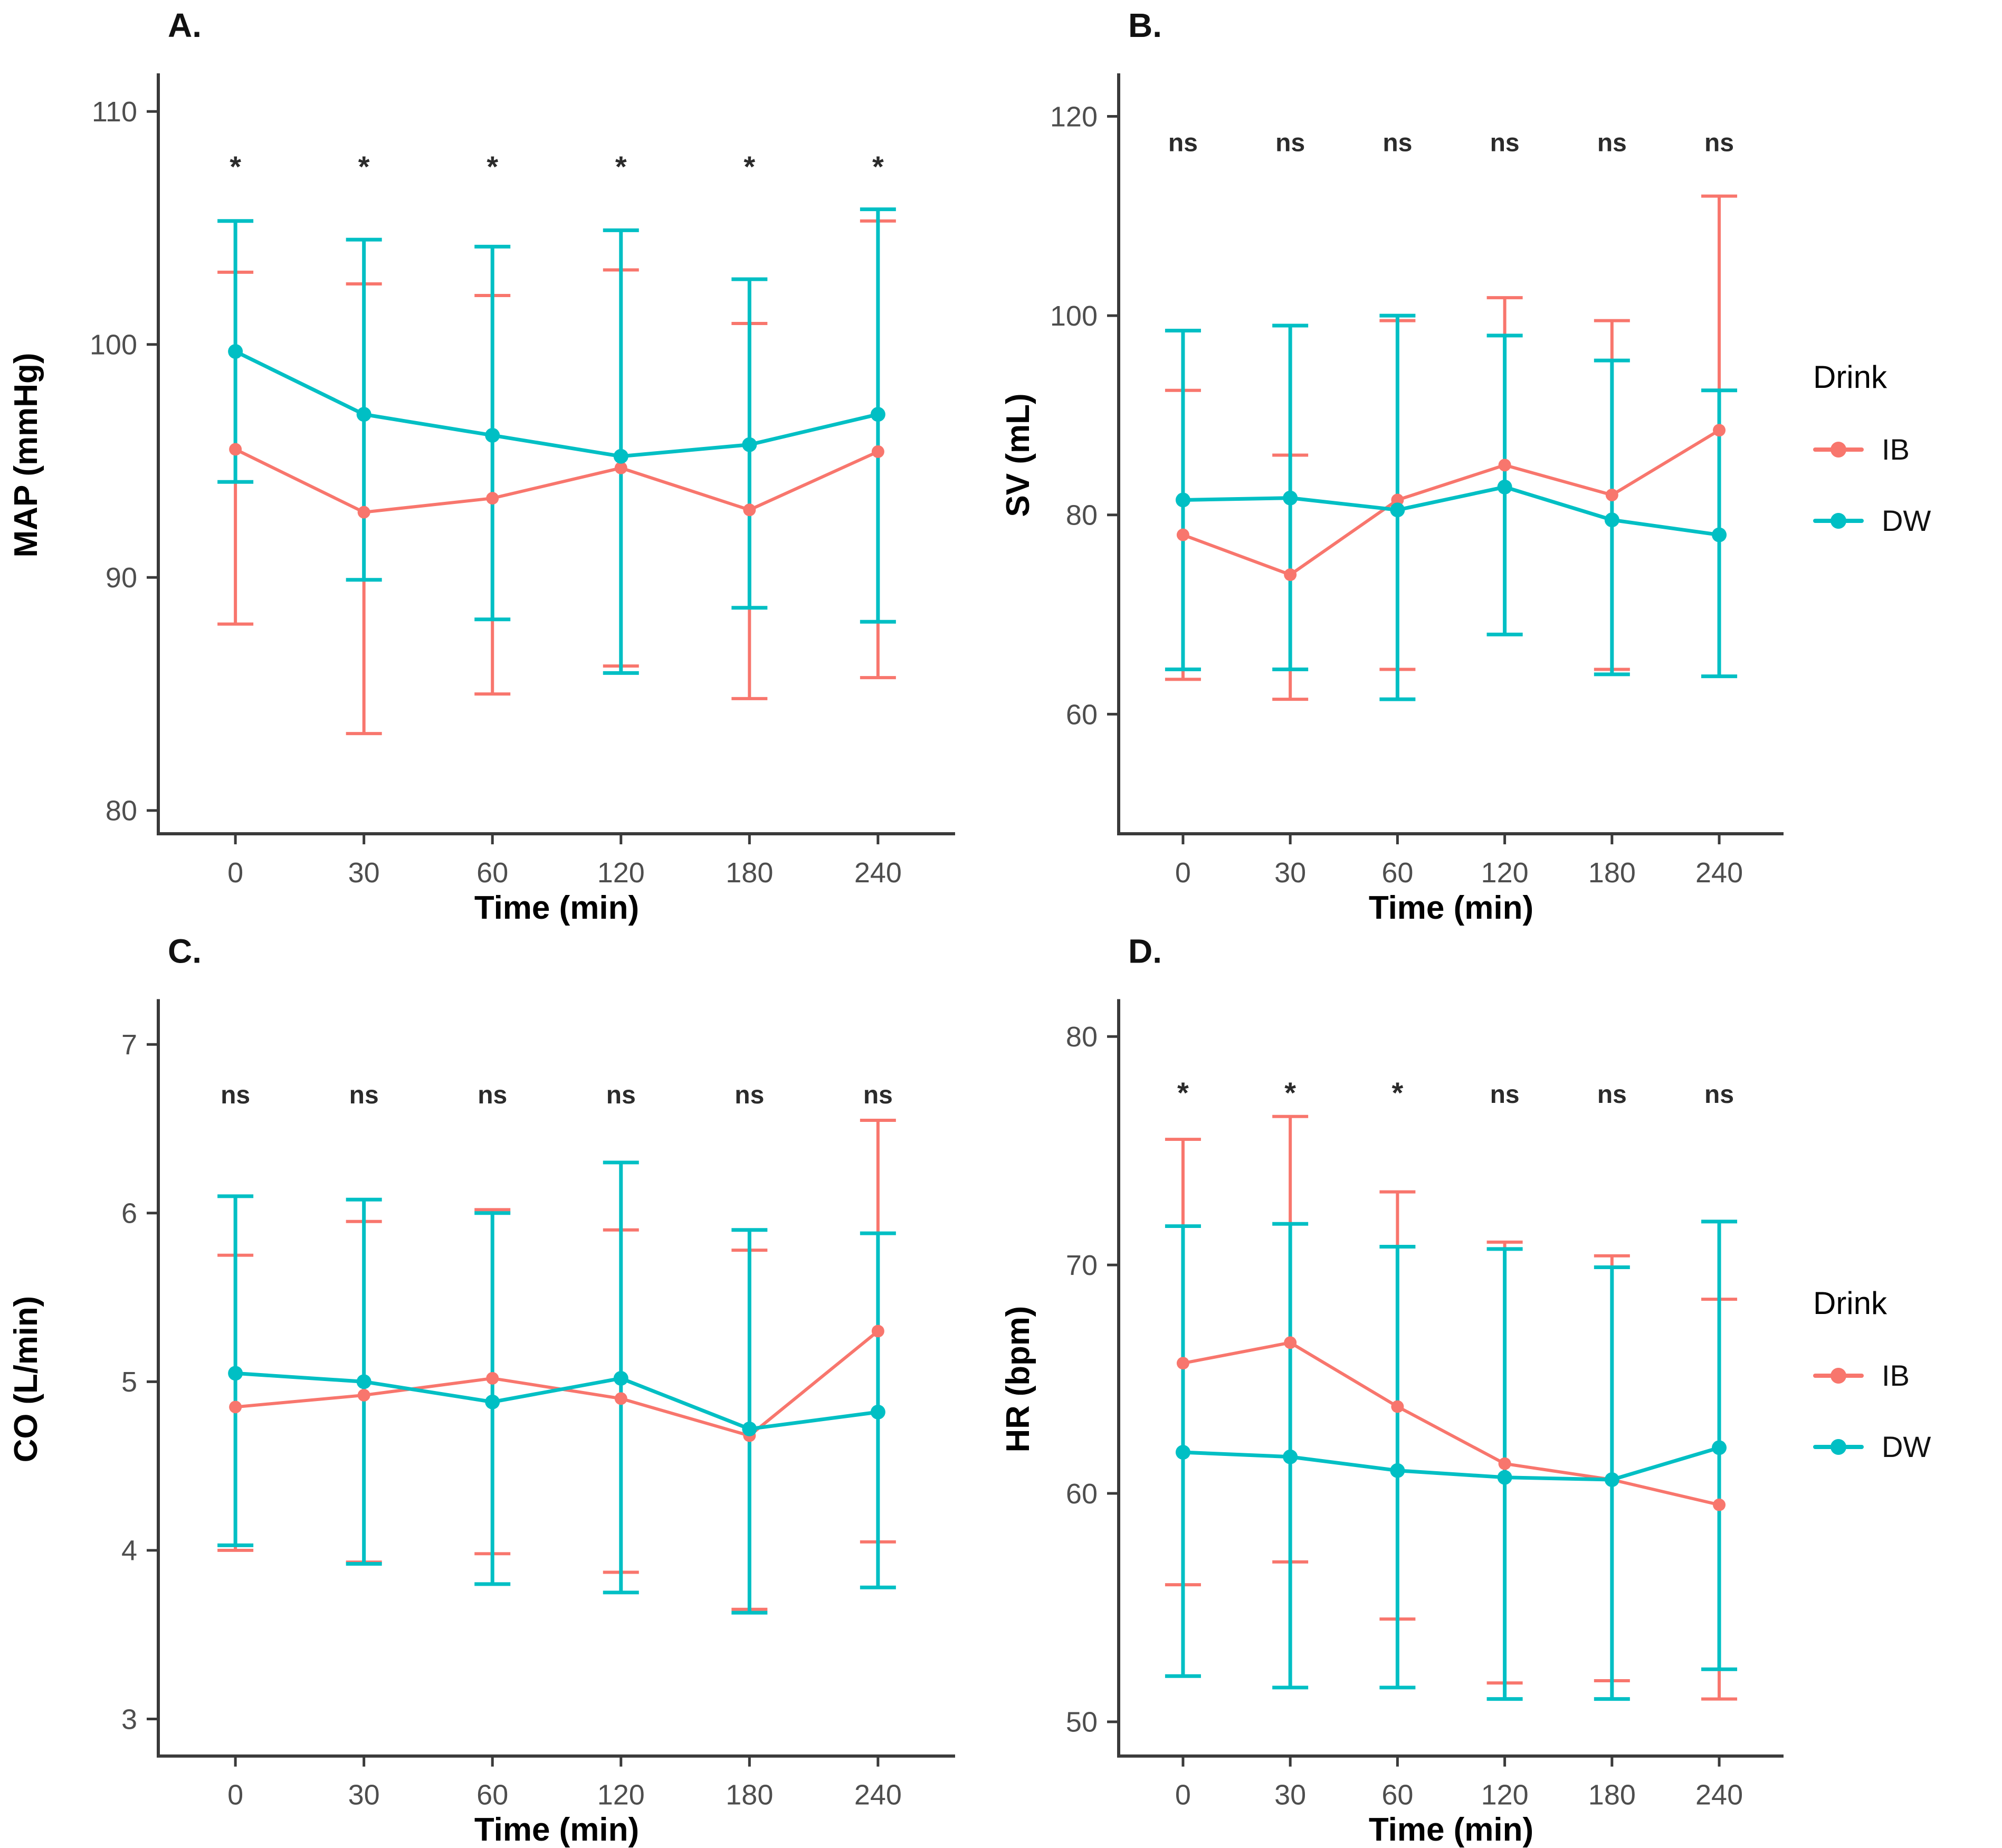 This screenshot has height=1848, width=2002. Describe the element at coordinates (114, 112) in the screenshot. I see `y-tick-label: 110` at that location.